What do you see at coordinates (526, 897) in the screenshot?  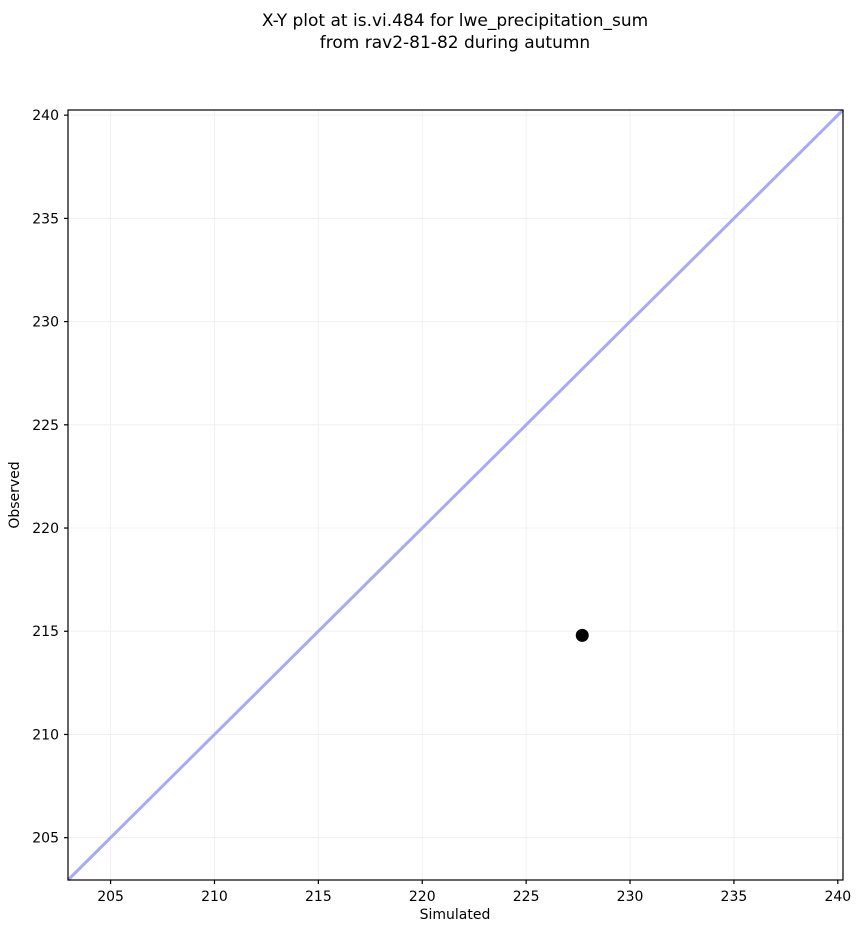 I see `x-tick-label: 225` at bounding box center [526, 897].